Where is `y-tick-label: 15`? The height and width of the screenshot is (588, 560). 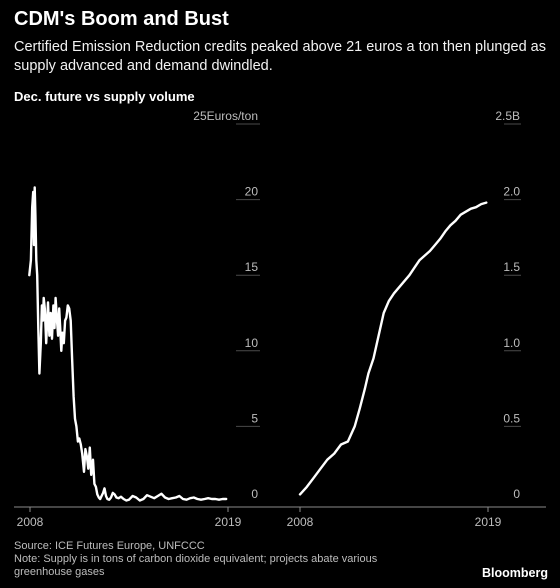
y-tick-label: 15 is located at coordinates (252, 267).